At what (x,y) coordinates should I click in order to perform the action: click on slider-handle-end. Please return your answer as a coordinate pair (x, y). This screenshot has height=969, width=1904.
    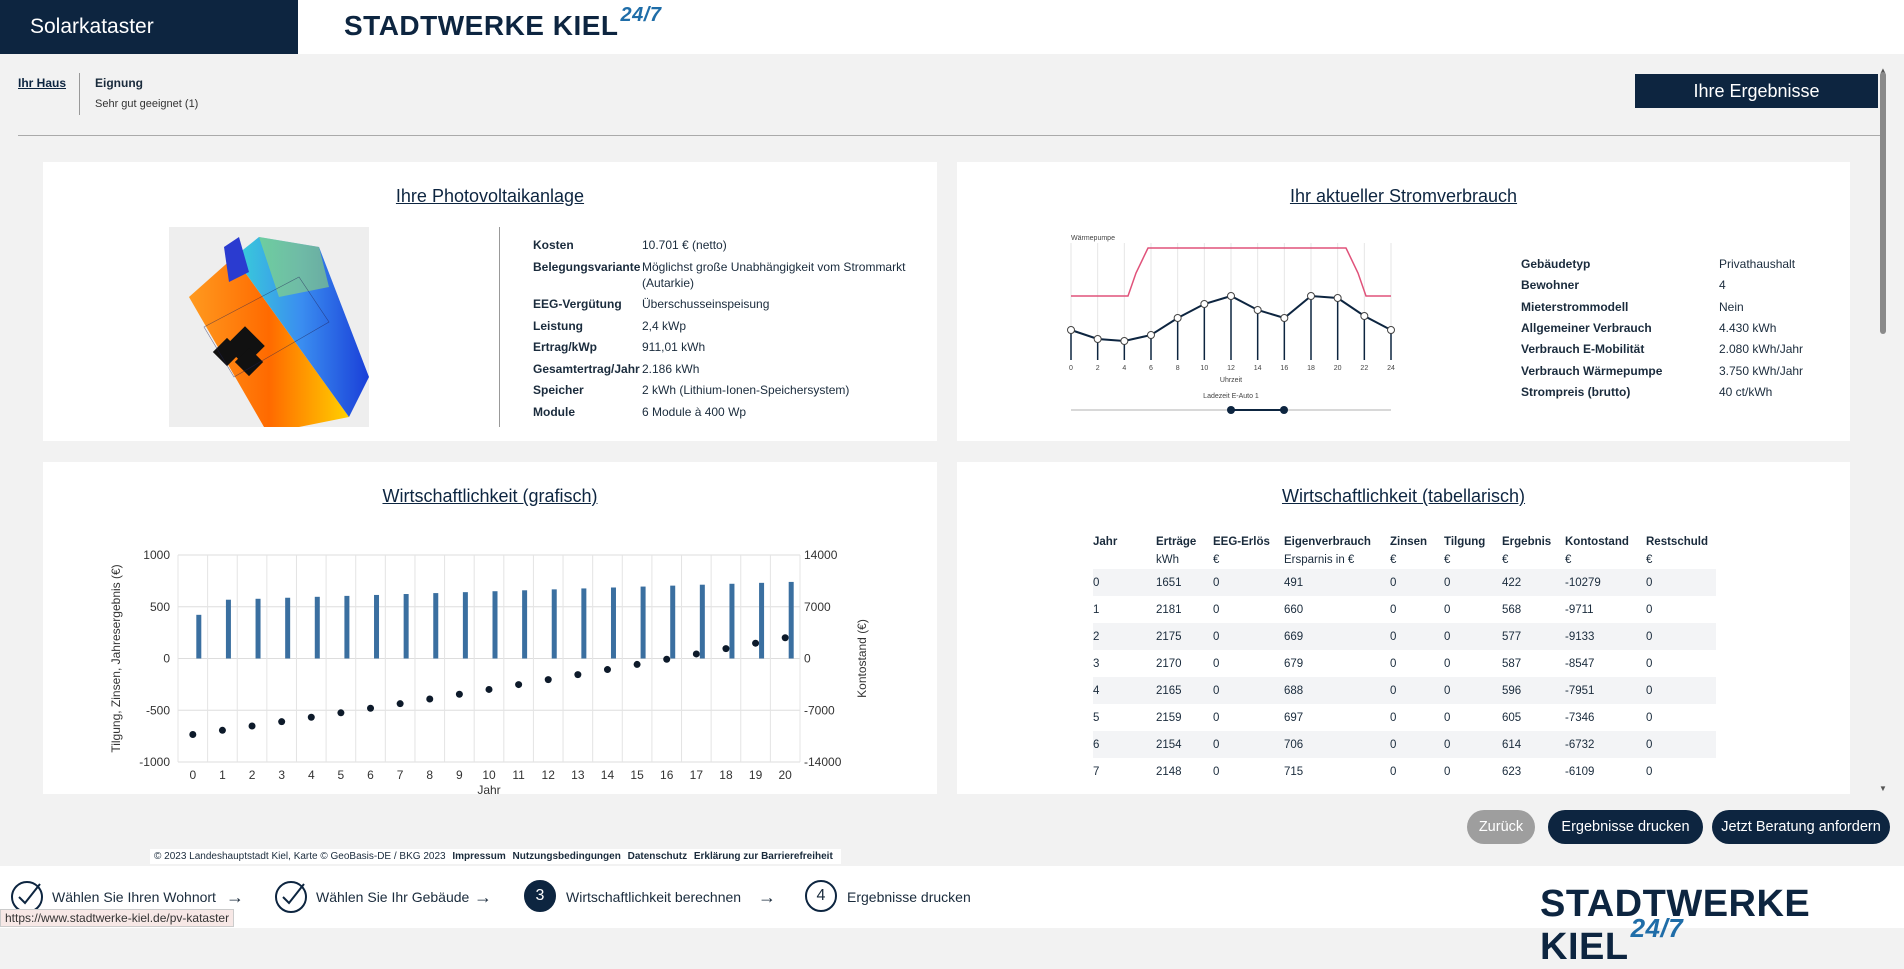
    Looking at the image, I should click on (1284, 410).